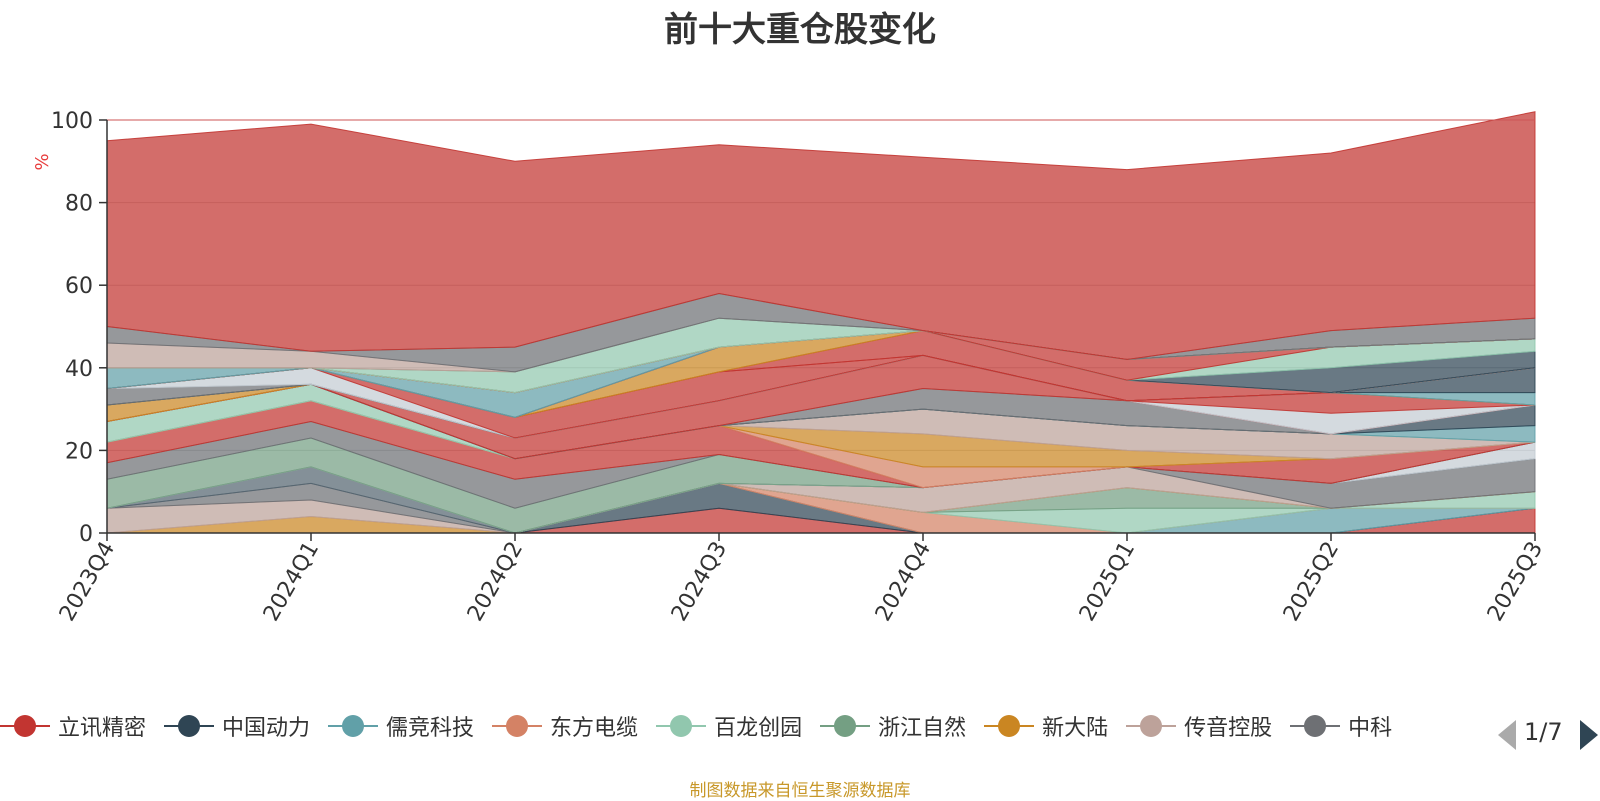 The height and width of the screenshot is (801, 1600). What do you see at coordinates (102, 728) in the screenshot?
I see `legend-label: 立讯精密` at bounding box center [102, 728].